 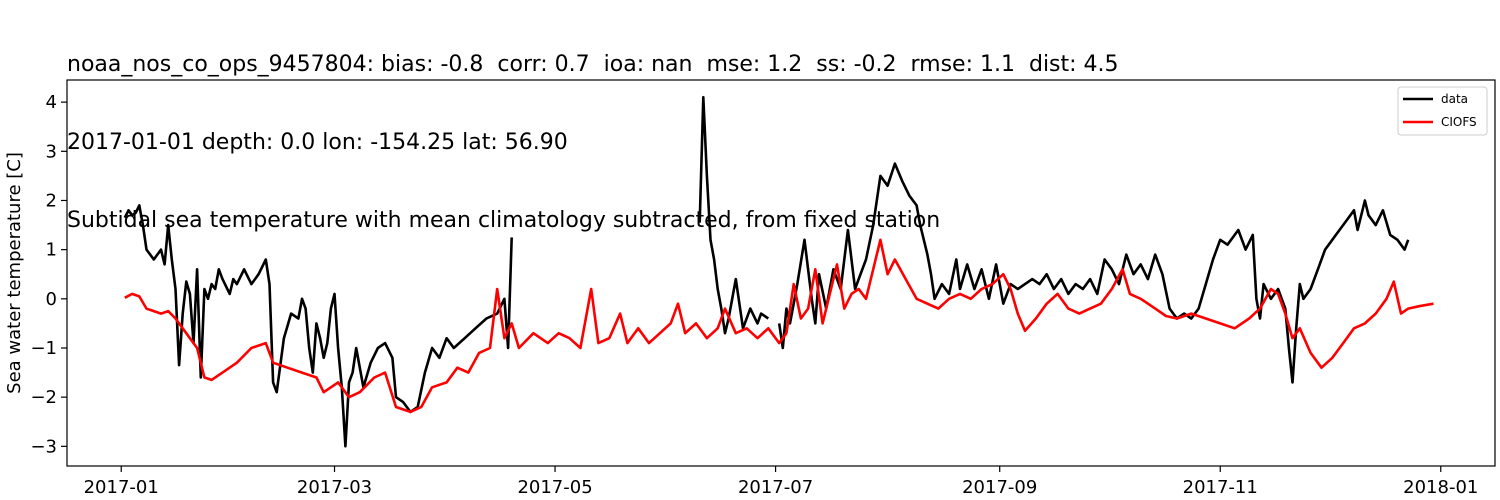 I want to click on x-tick-label: 2017-07, so click(x=775, y=487).